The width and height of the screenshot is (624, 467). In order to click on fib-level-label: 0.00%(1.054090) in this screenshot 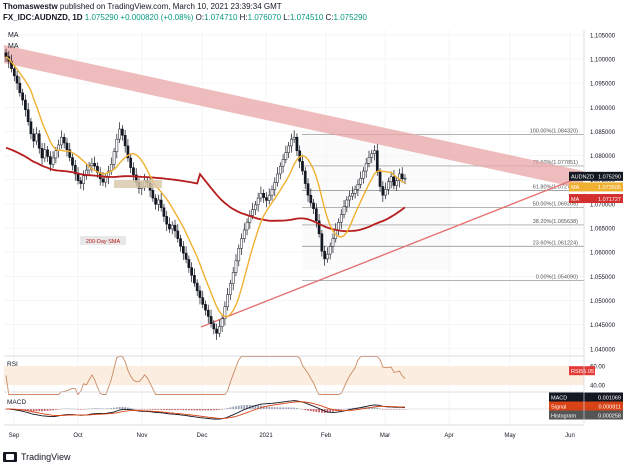, I will do `click(557, 278)`.